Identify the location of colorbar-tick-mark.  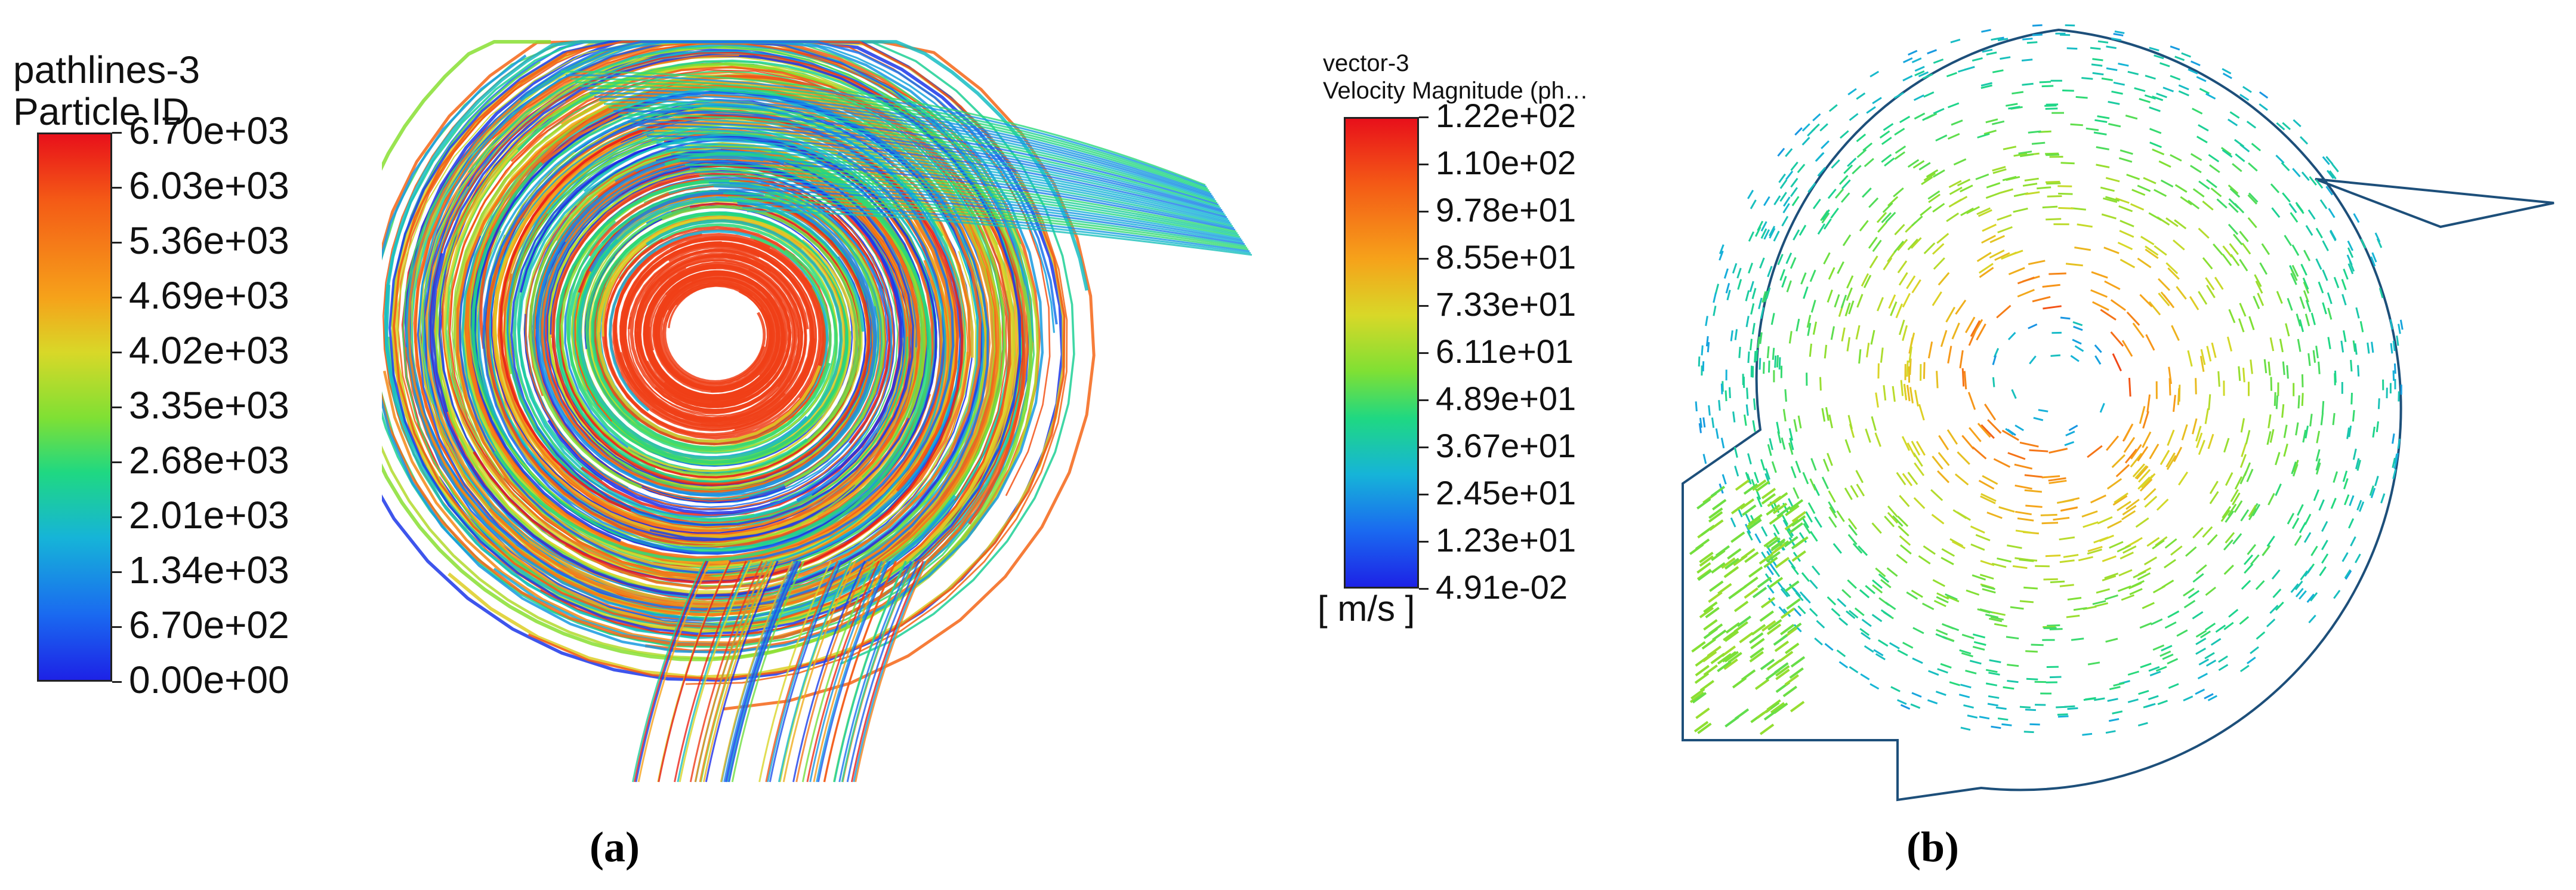
(117, 133).